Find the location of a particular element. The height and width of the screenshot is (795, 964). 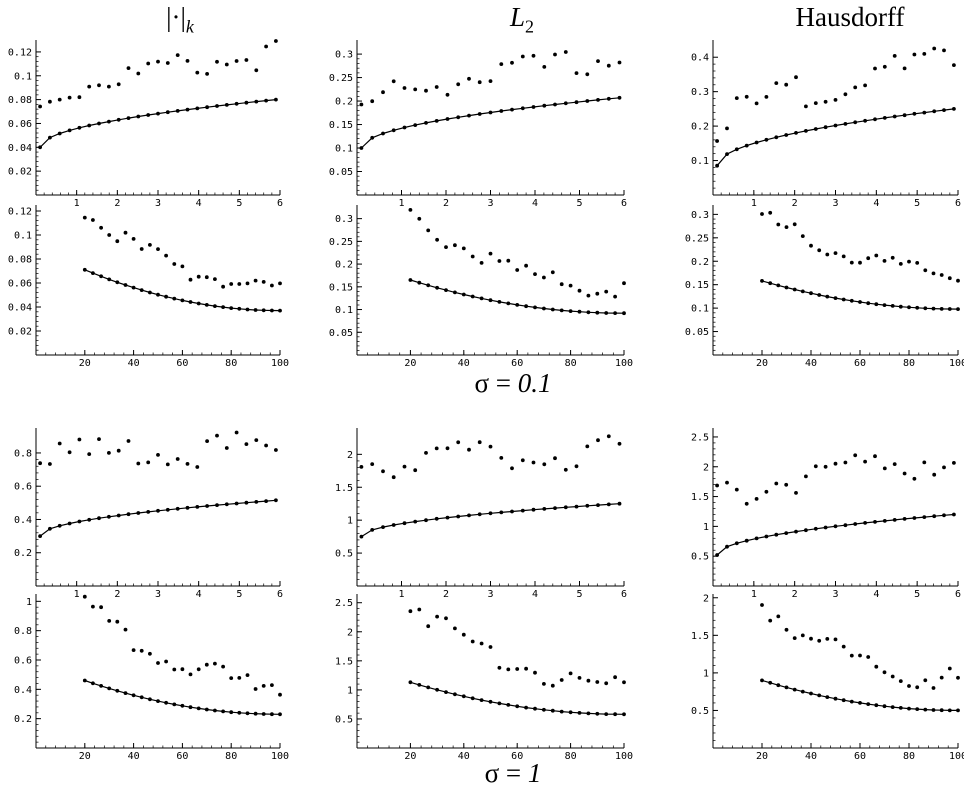

y-tick-label: 0.04 is located at coordinates (20, 308).